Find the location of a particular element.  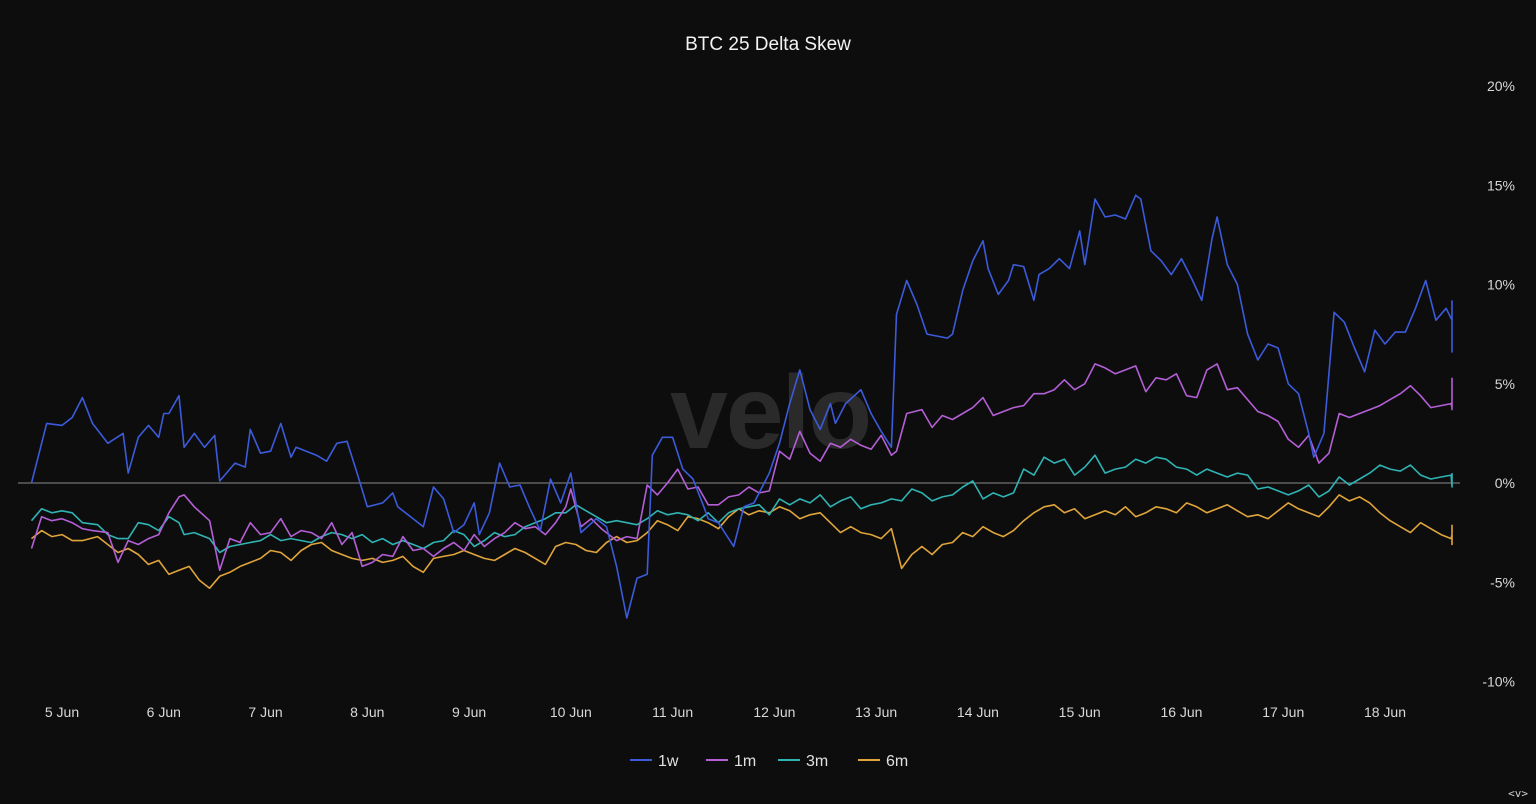

y-tick-label: 10% is located at coordinates (1501, 285).